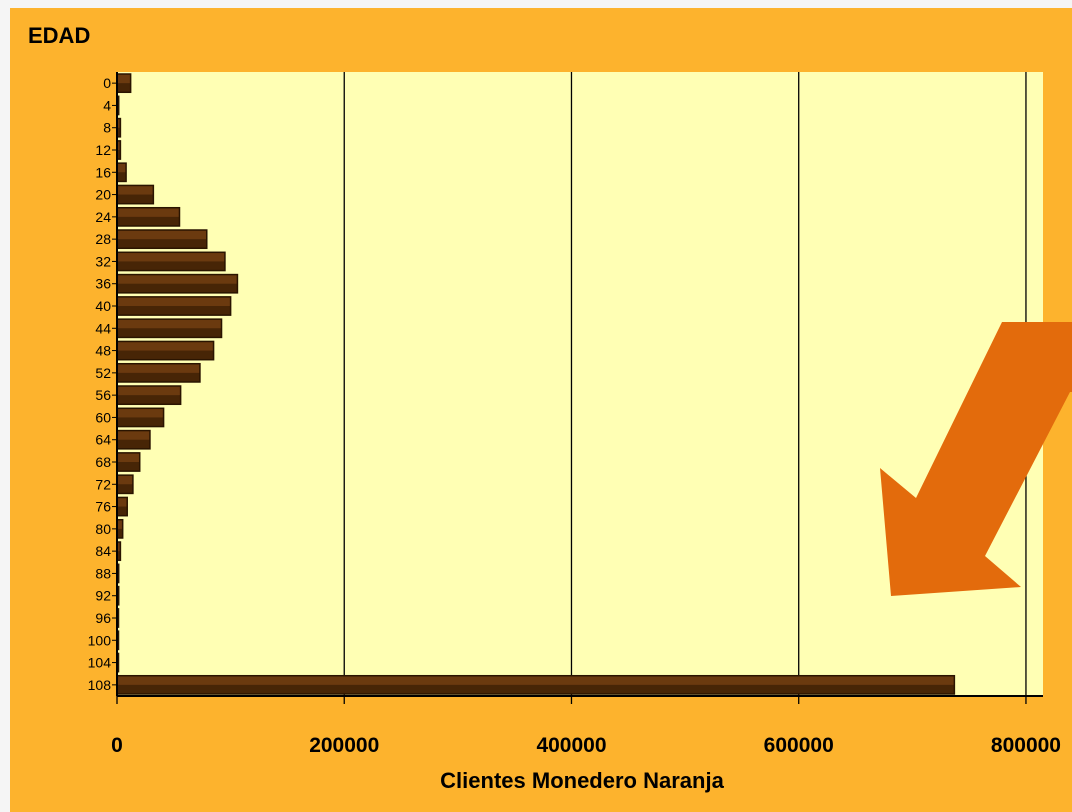  I want to click on chart-title: EDAD, so click(59, 35).